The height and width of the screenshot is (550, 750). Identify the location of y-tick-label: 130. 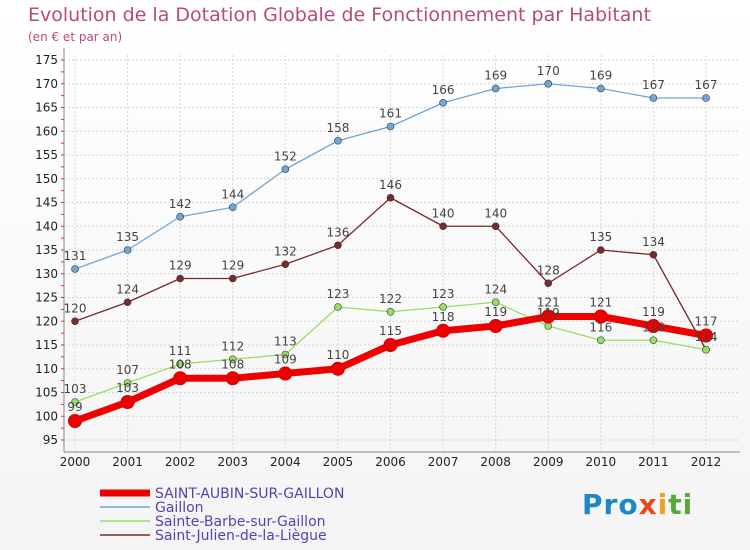
(46, 274).